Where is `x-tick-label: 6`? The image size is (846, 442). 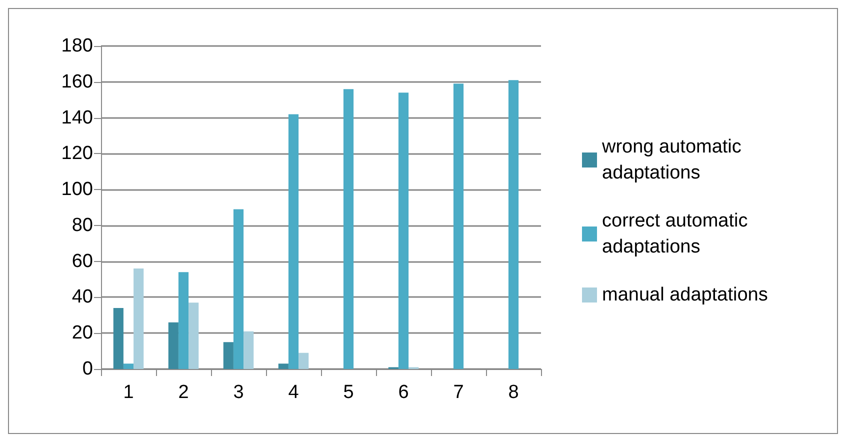
x-tick-label: 6 is located at coordinates (403, 392).